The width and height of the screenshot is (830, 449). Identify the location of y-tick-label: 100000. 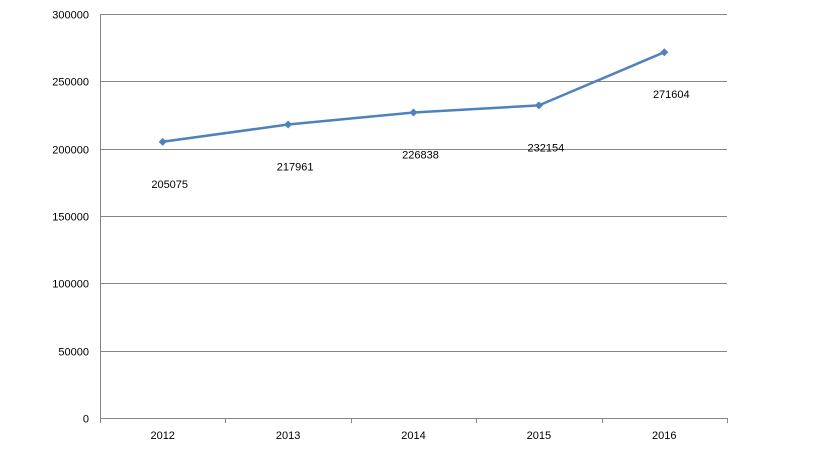
(70, 285).